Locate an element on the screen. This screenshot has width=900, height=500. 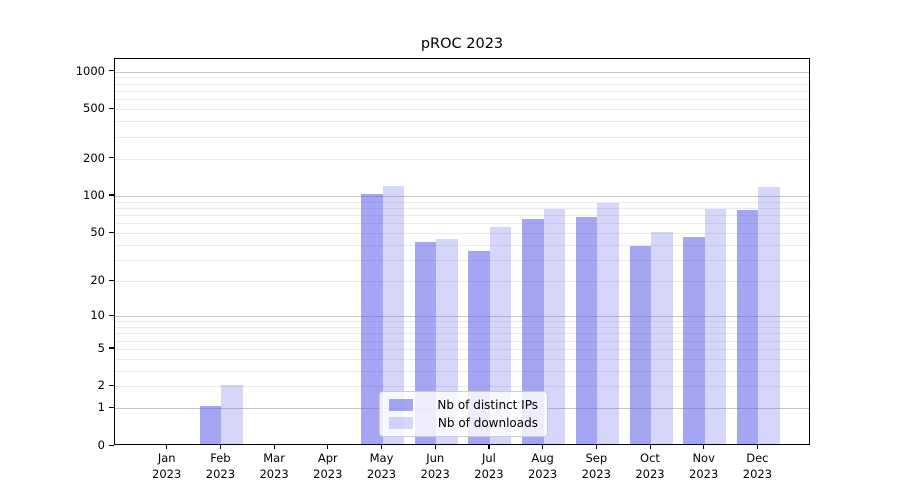
y-tick-label: 0 is located at coordinates (101, 445).